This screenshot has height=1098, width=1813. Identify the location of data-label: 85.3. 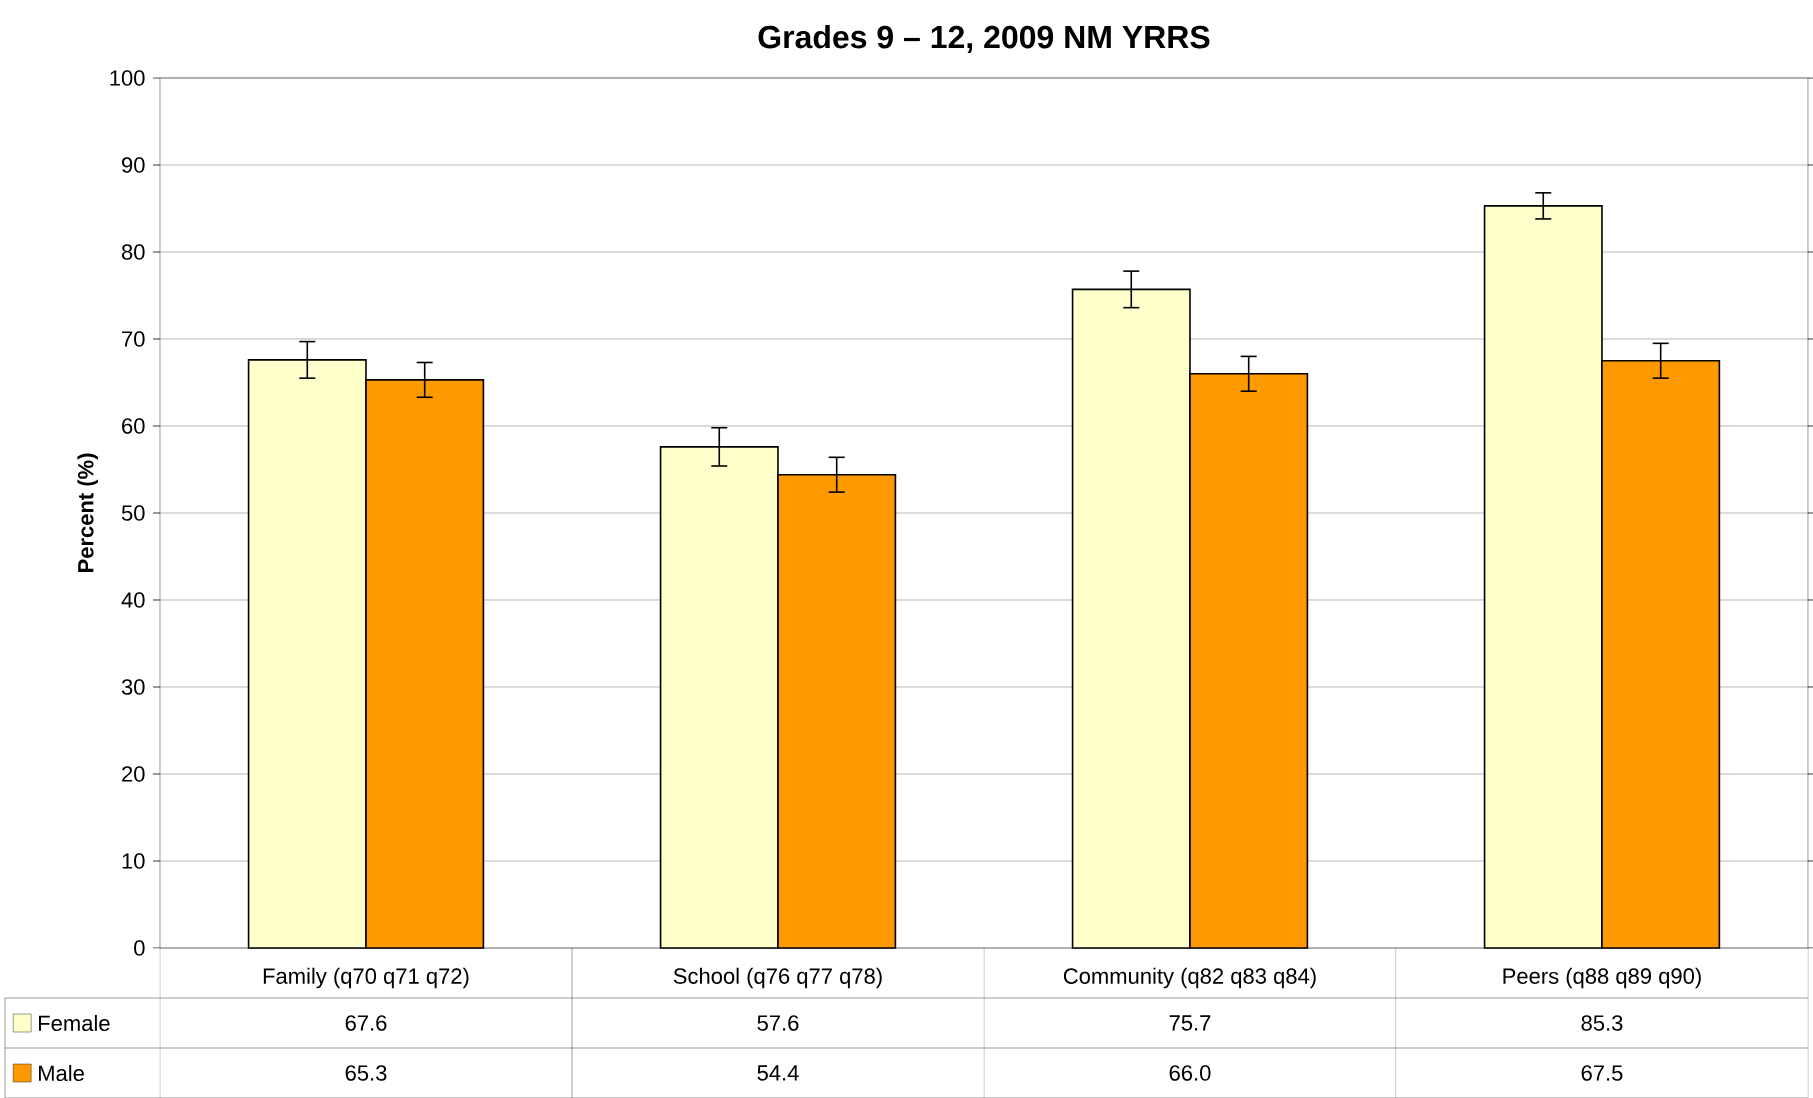
(1602, 1023).